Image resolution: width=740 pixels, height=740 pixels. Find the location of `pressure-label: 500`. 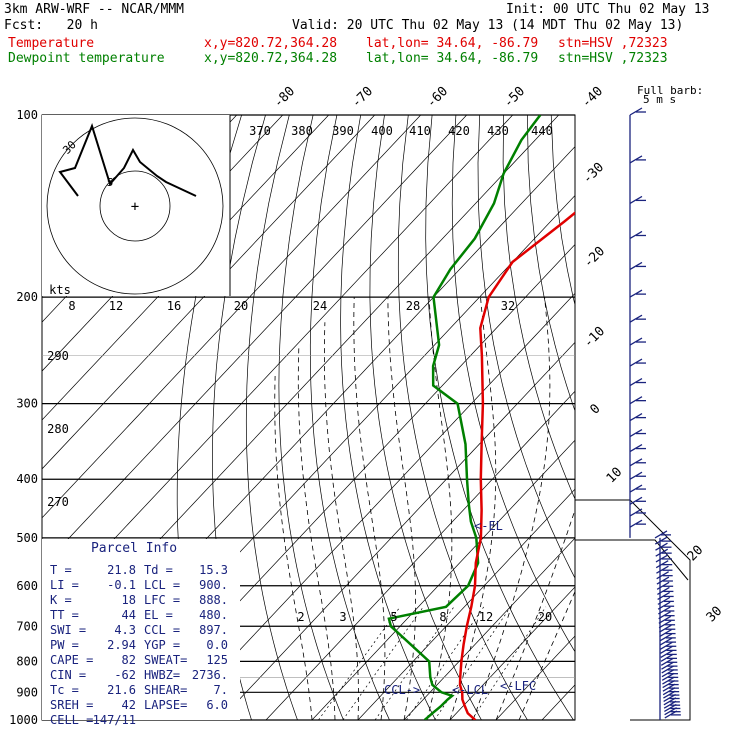

pressure-label: 500 is located at coordinates (27, 538).